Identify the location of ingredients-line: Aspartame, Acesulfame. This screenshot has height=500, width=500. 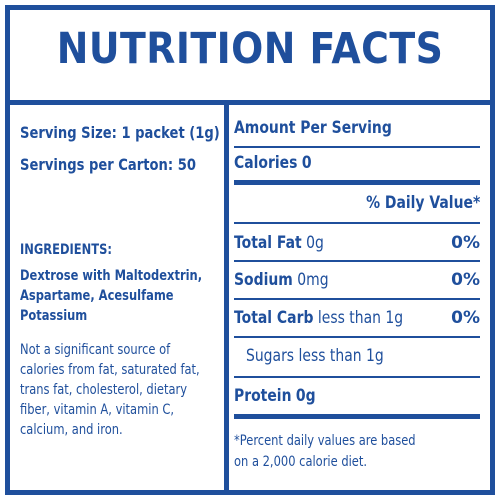
(97, 296).